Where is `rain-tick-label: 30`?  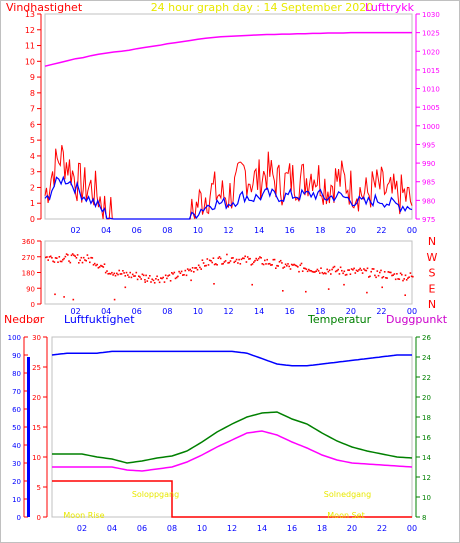
rain-tick-label: 30 is located at coordinates (16, 464).